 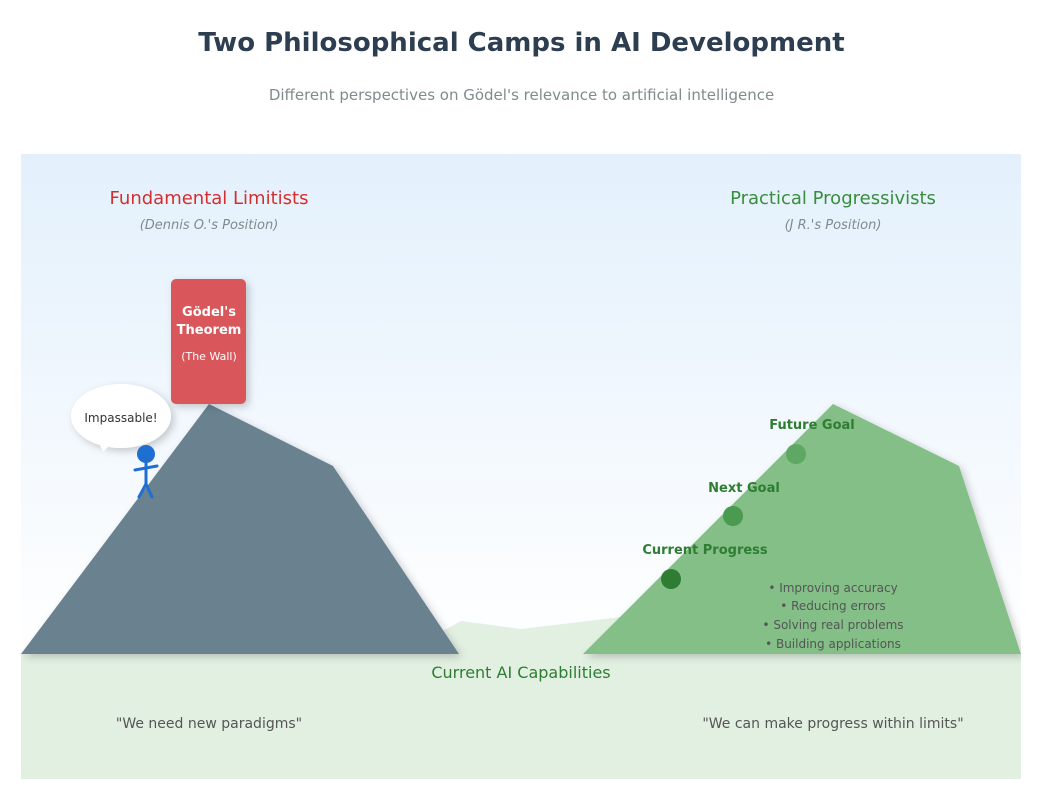 What do you see at coordinates (744, 488) in the screenshot?
I see `next-goal-label: Next Goal` at bounding box center [744, 488].